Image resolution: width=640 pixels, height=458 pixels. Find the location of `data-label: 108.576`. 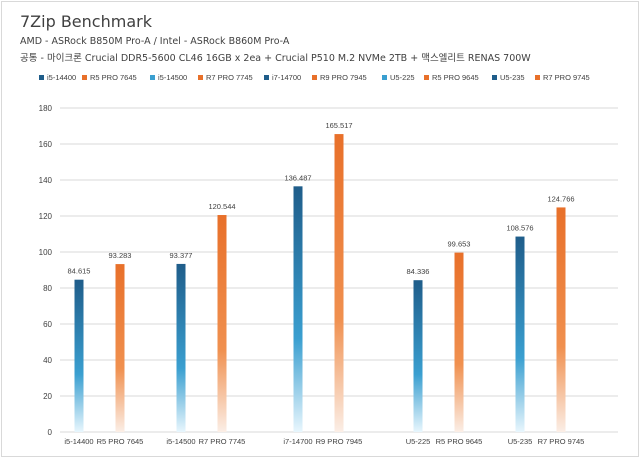

data-label: 108.576 is located at coordinates (519, 228).